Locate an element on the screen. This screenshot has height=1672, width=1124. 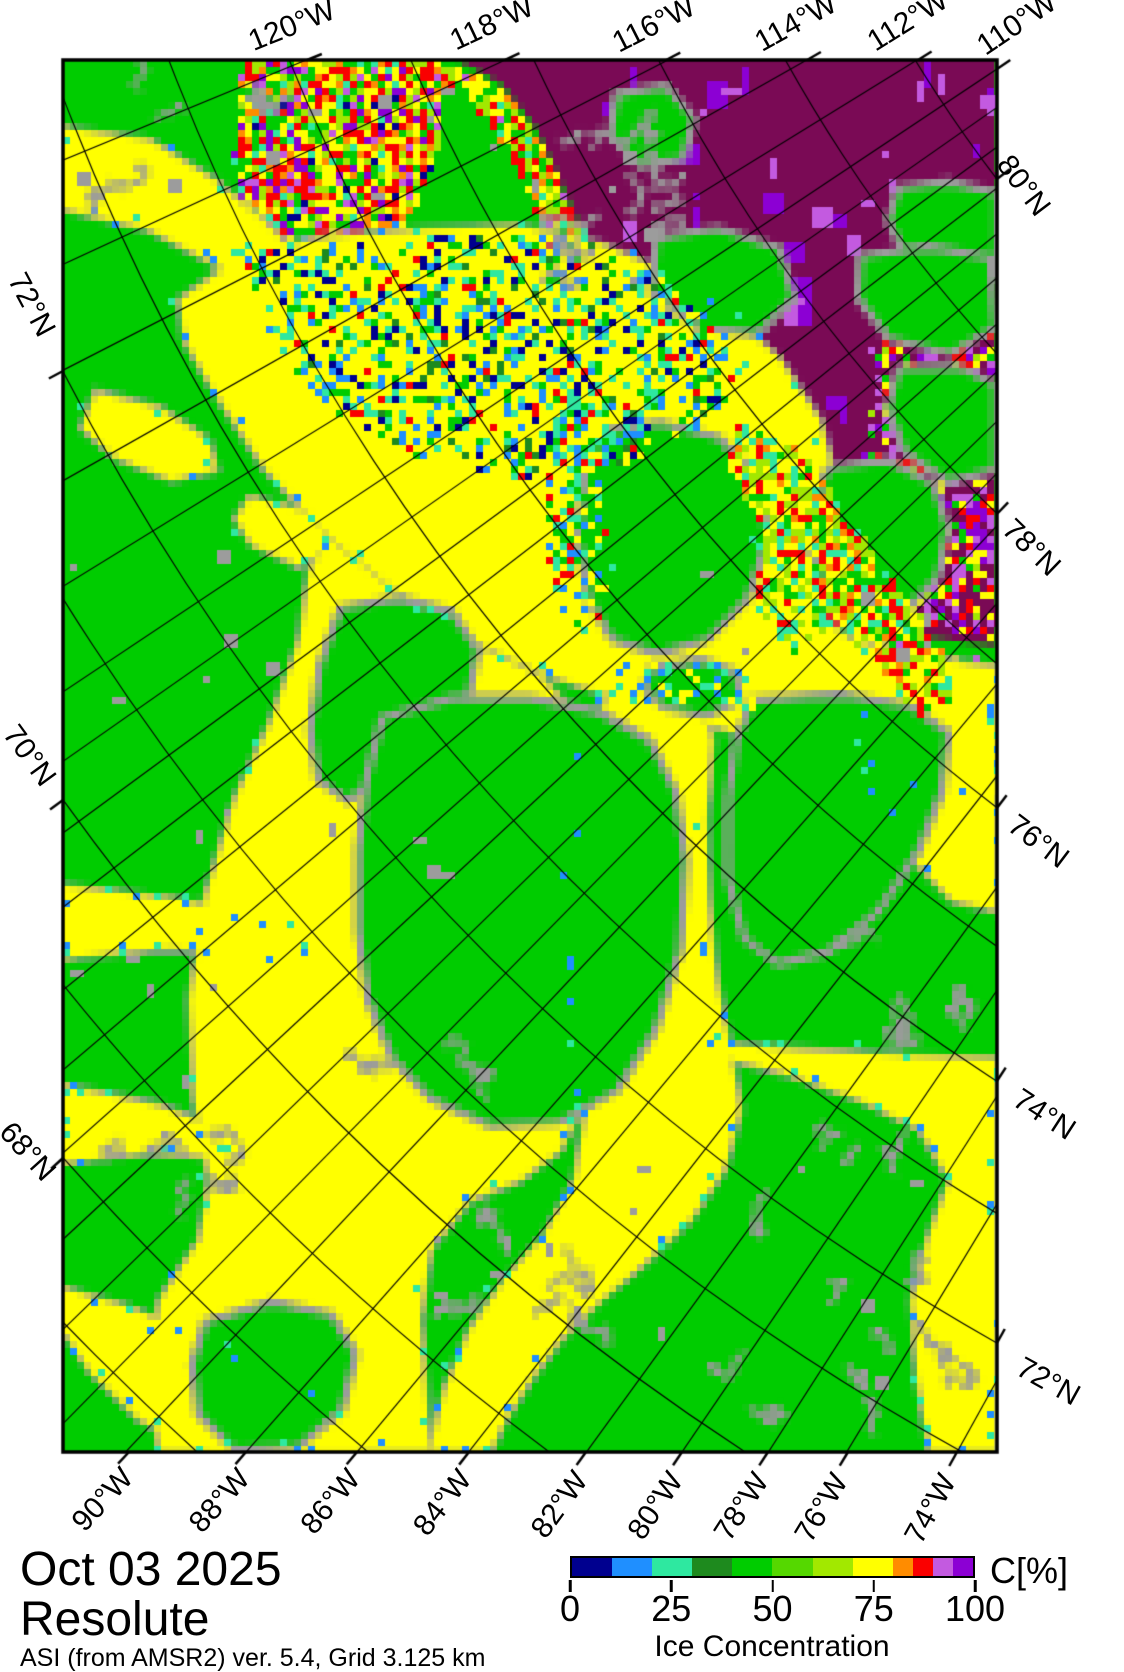
colorbar-tick-value: 50 is located at coordinates (772, 1608).